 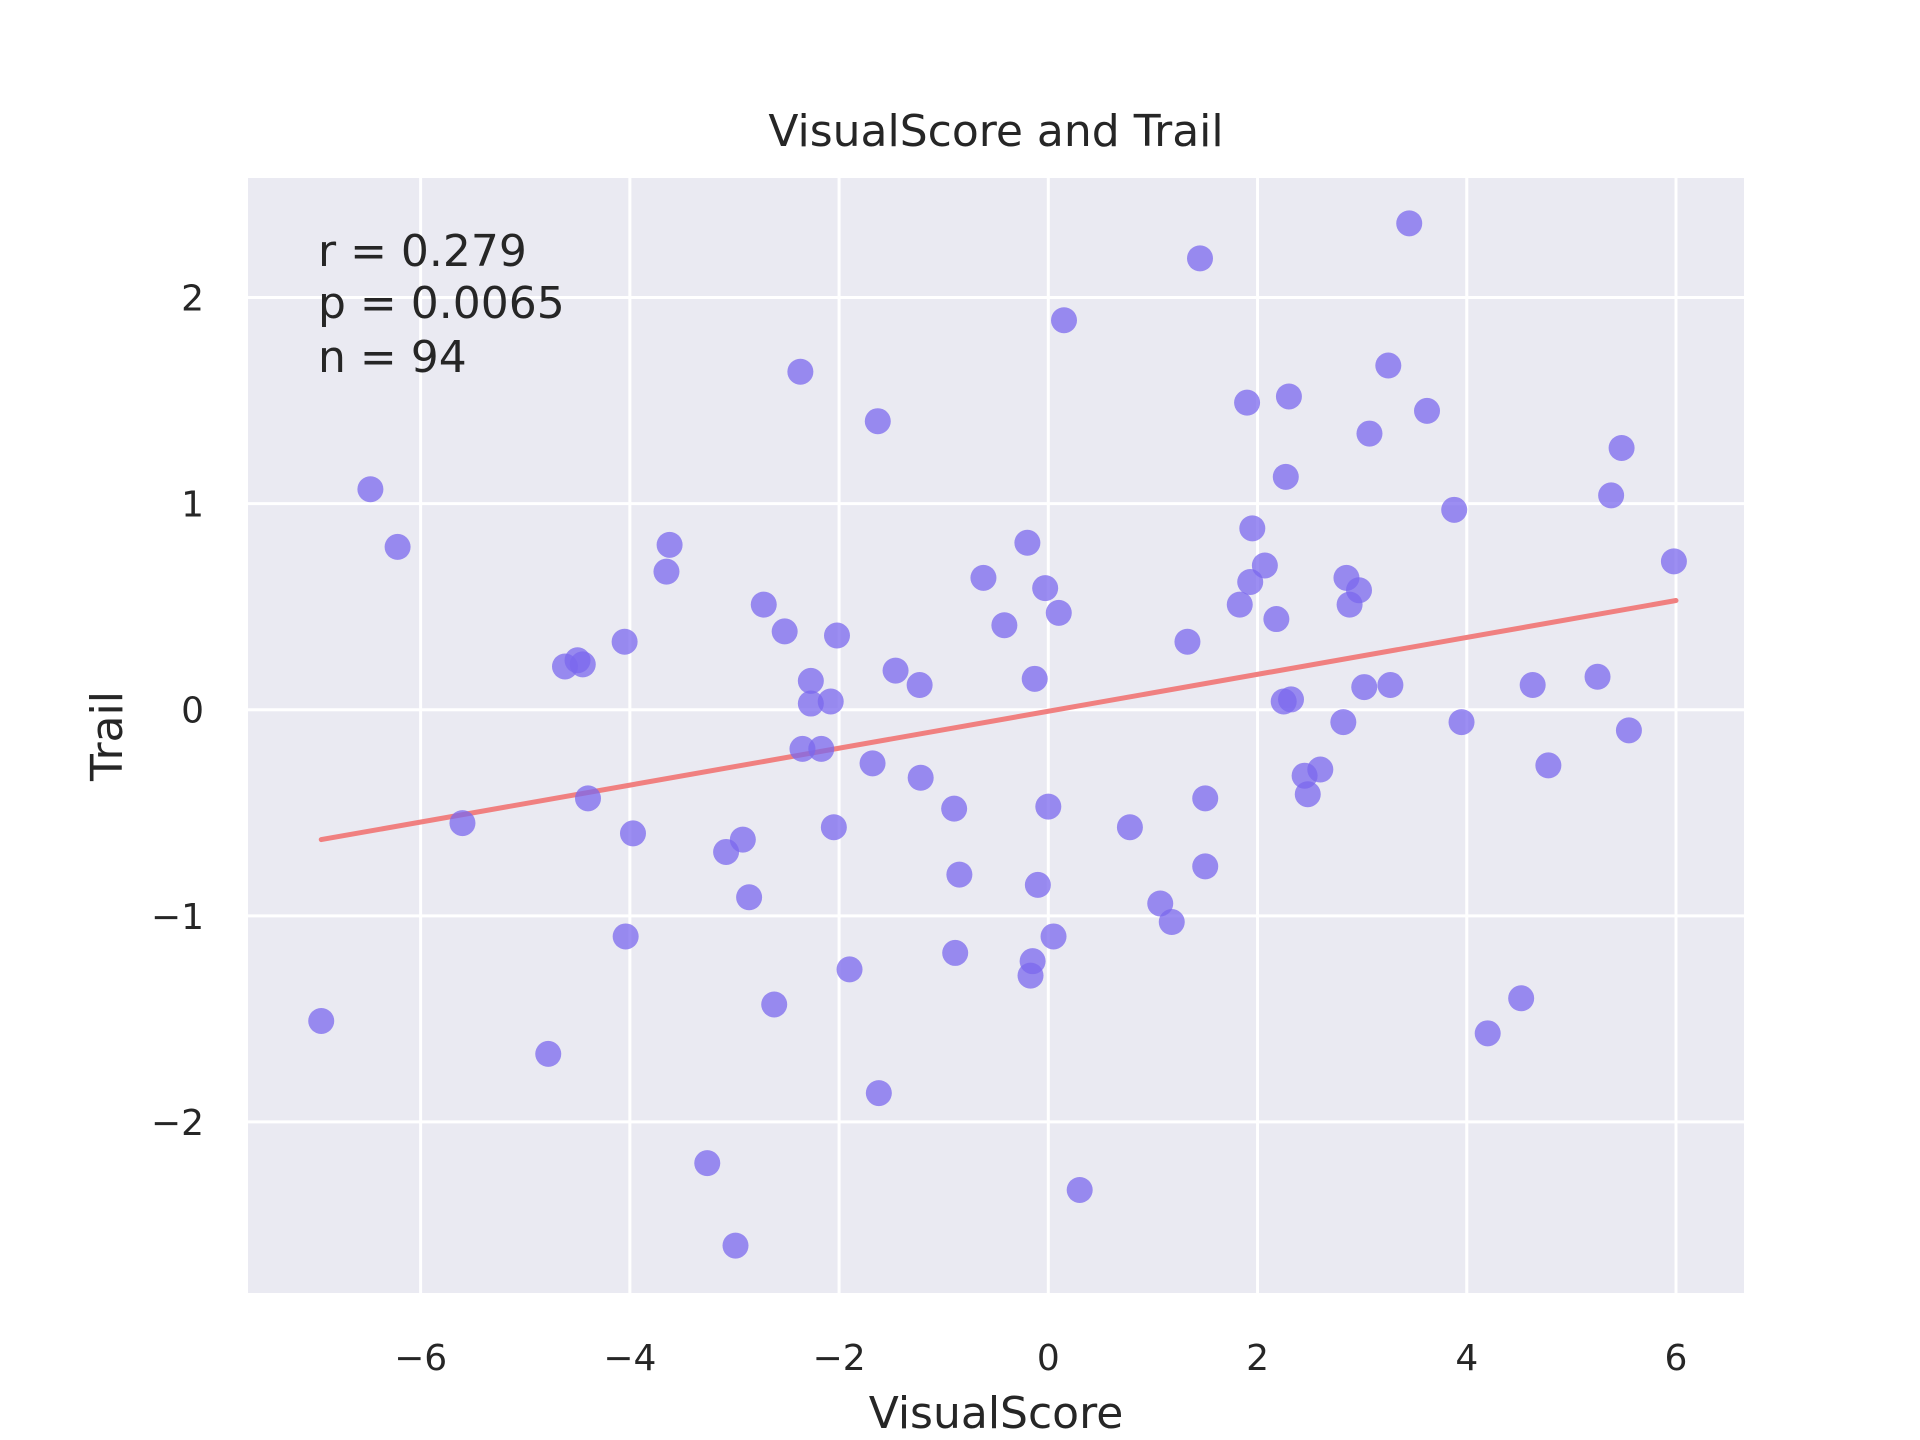 What do you see at coordinates (1048, 1358) in the screenshot?
I see `x-tick-label: 0` at bounding box center [1048, 1358].